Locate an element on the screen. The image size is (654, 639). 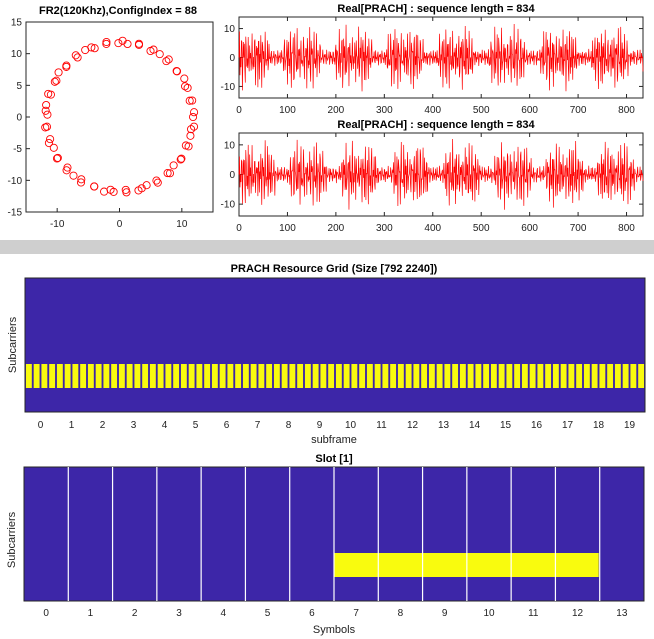
resource-grid-xlabel: subframe is located at coordinates (334, 440).